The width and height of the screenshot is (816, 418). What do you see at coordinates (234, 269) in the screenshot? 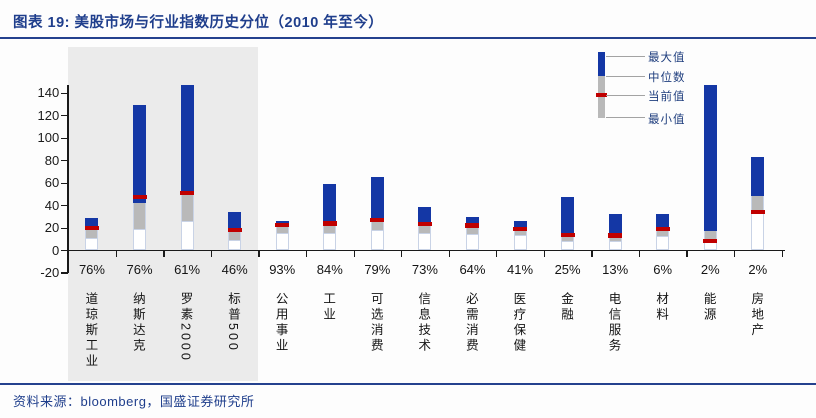
I see `percentile-label: 46%` at bounding box center [234, 269].